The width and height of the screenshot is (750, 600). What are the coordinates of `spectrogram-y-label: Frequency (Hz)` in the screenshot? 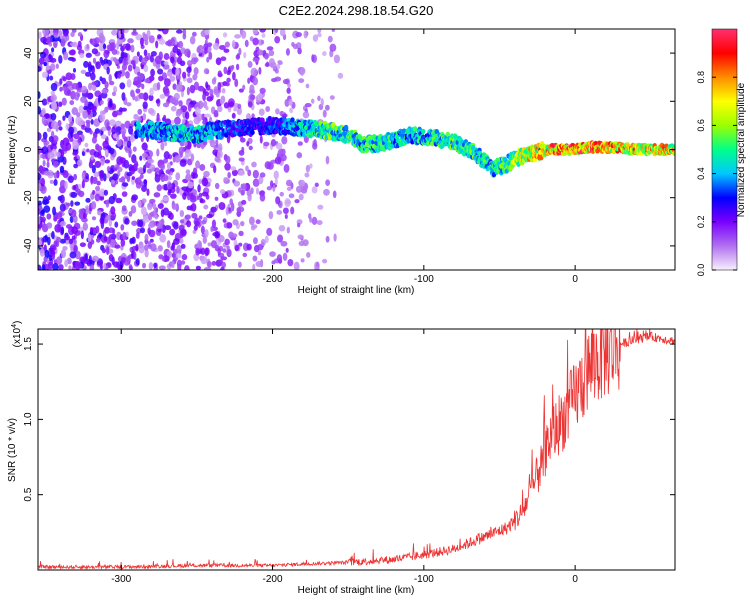 It's located at (12, 150).